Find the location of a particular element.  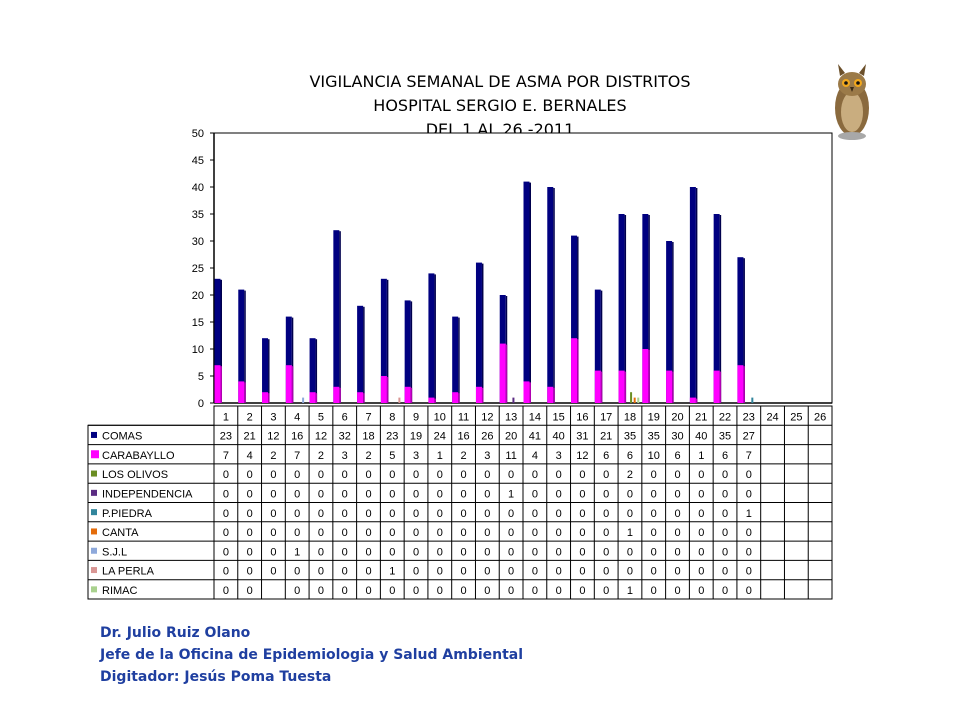

y-tick-label: 25 is located at coordinates (198, 269).